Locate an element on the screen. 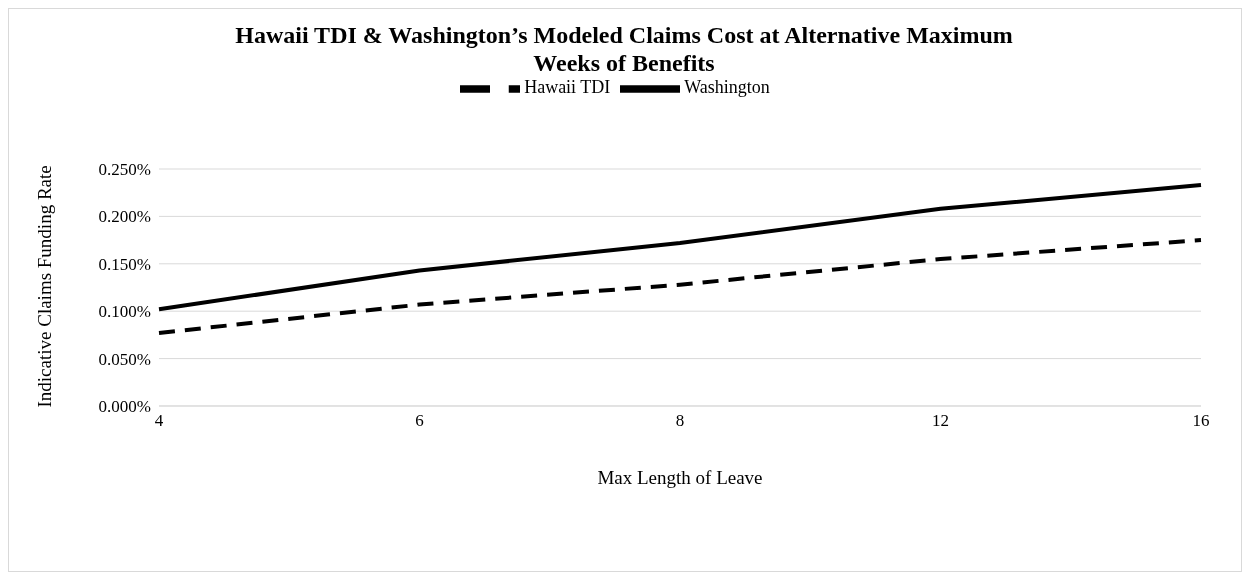  y-tick-label: 0.250% is located at coordinates (124, 170).